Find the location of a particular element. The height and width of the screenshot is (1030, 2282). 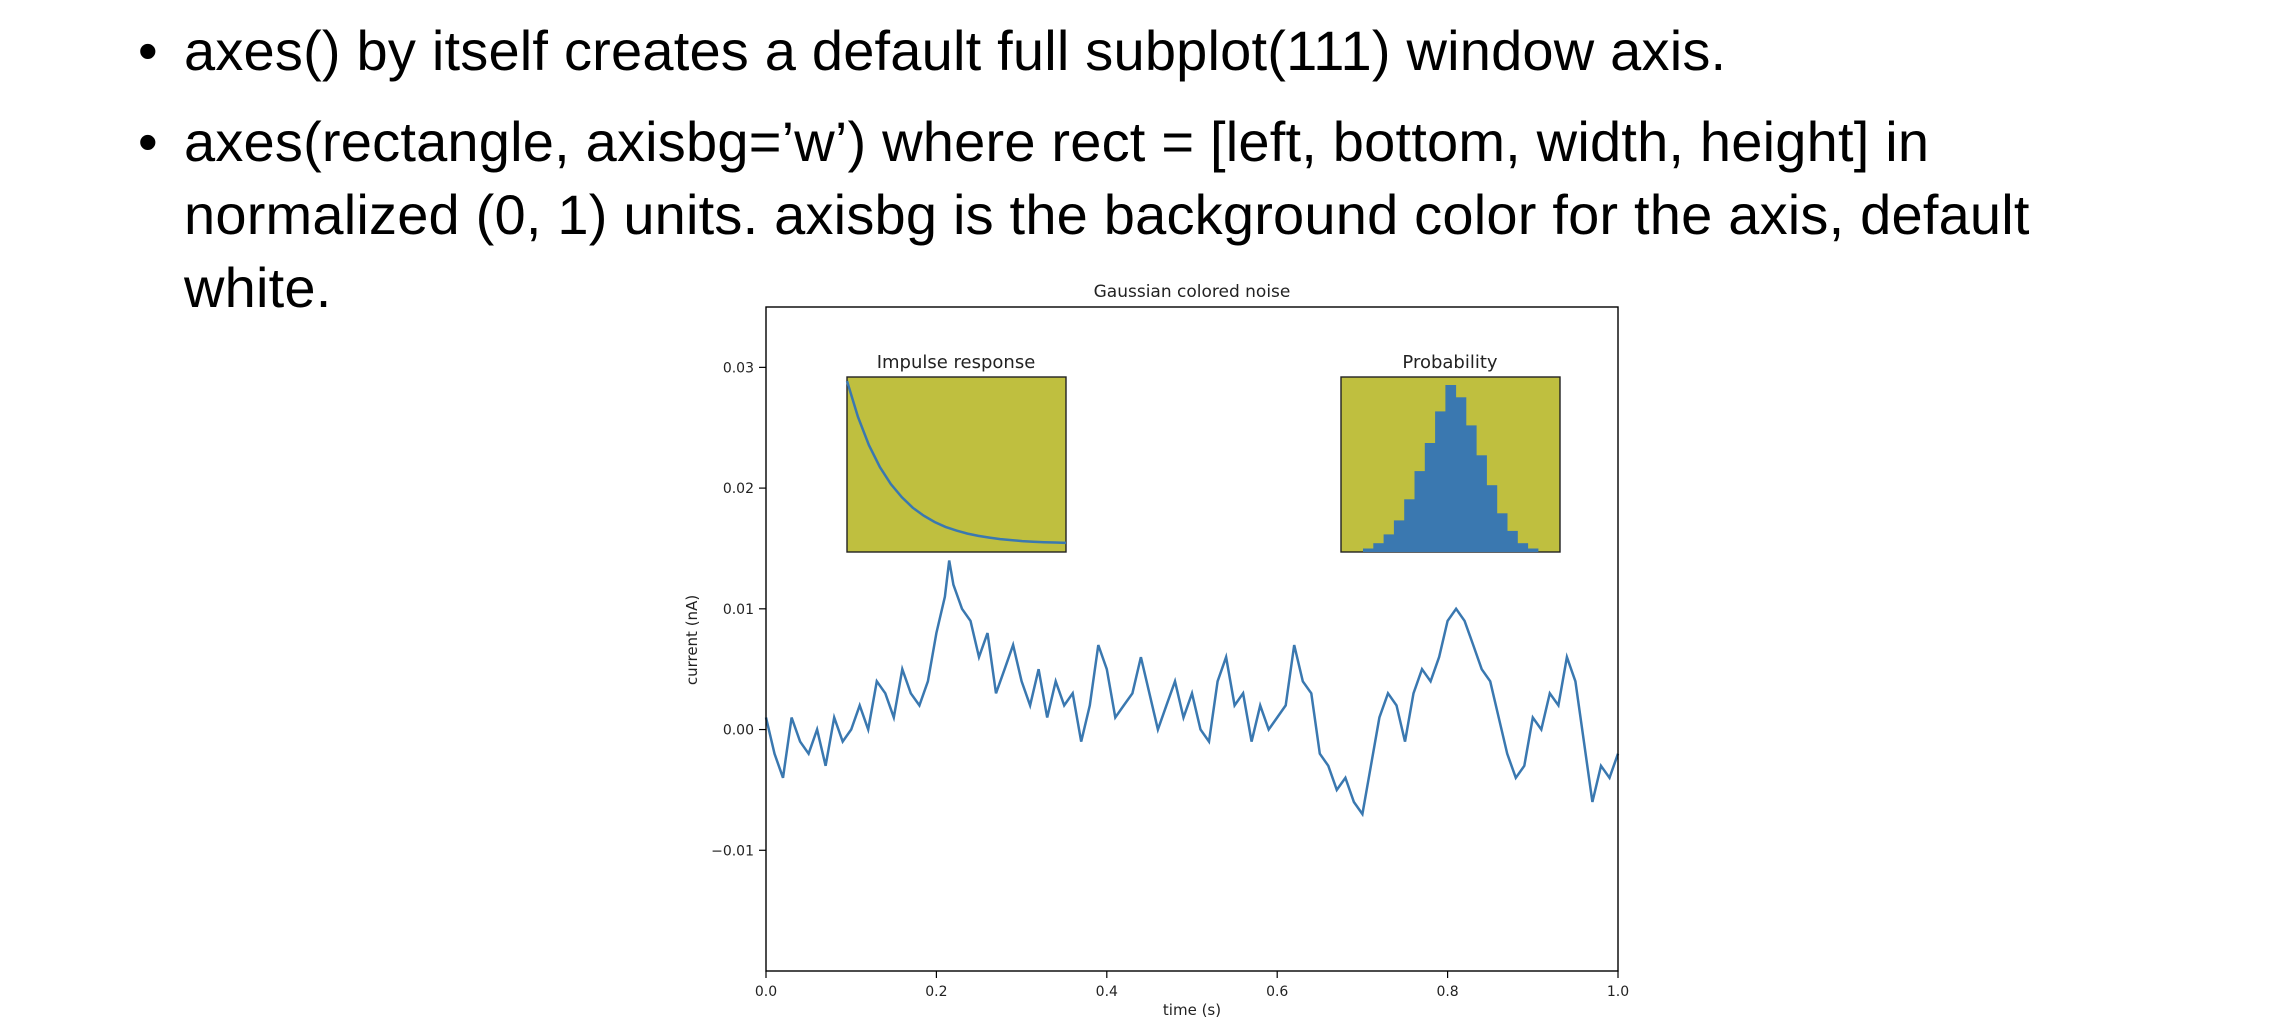

main-yticks: −0.01 0.00 0.01 0.02 0.03 is located at coordinates (738, 609).